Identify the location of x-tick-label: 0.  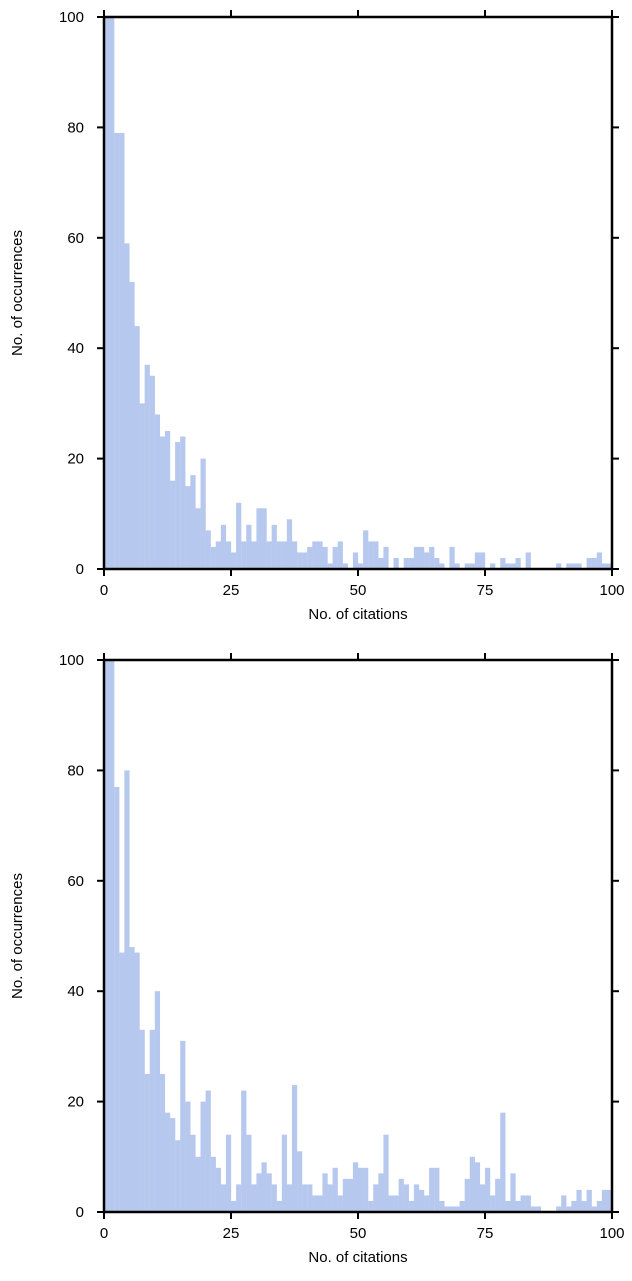
(104, 590).